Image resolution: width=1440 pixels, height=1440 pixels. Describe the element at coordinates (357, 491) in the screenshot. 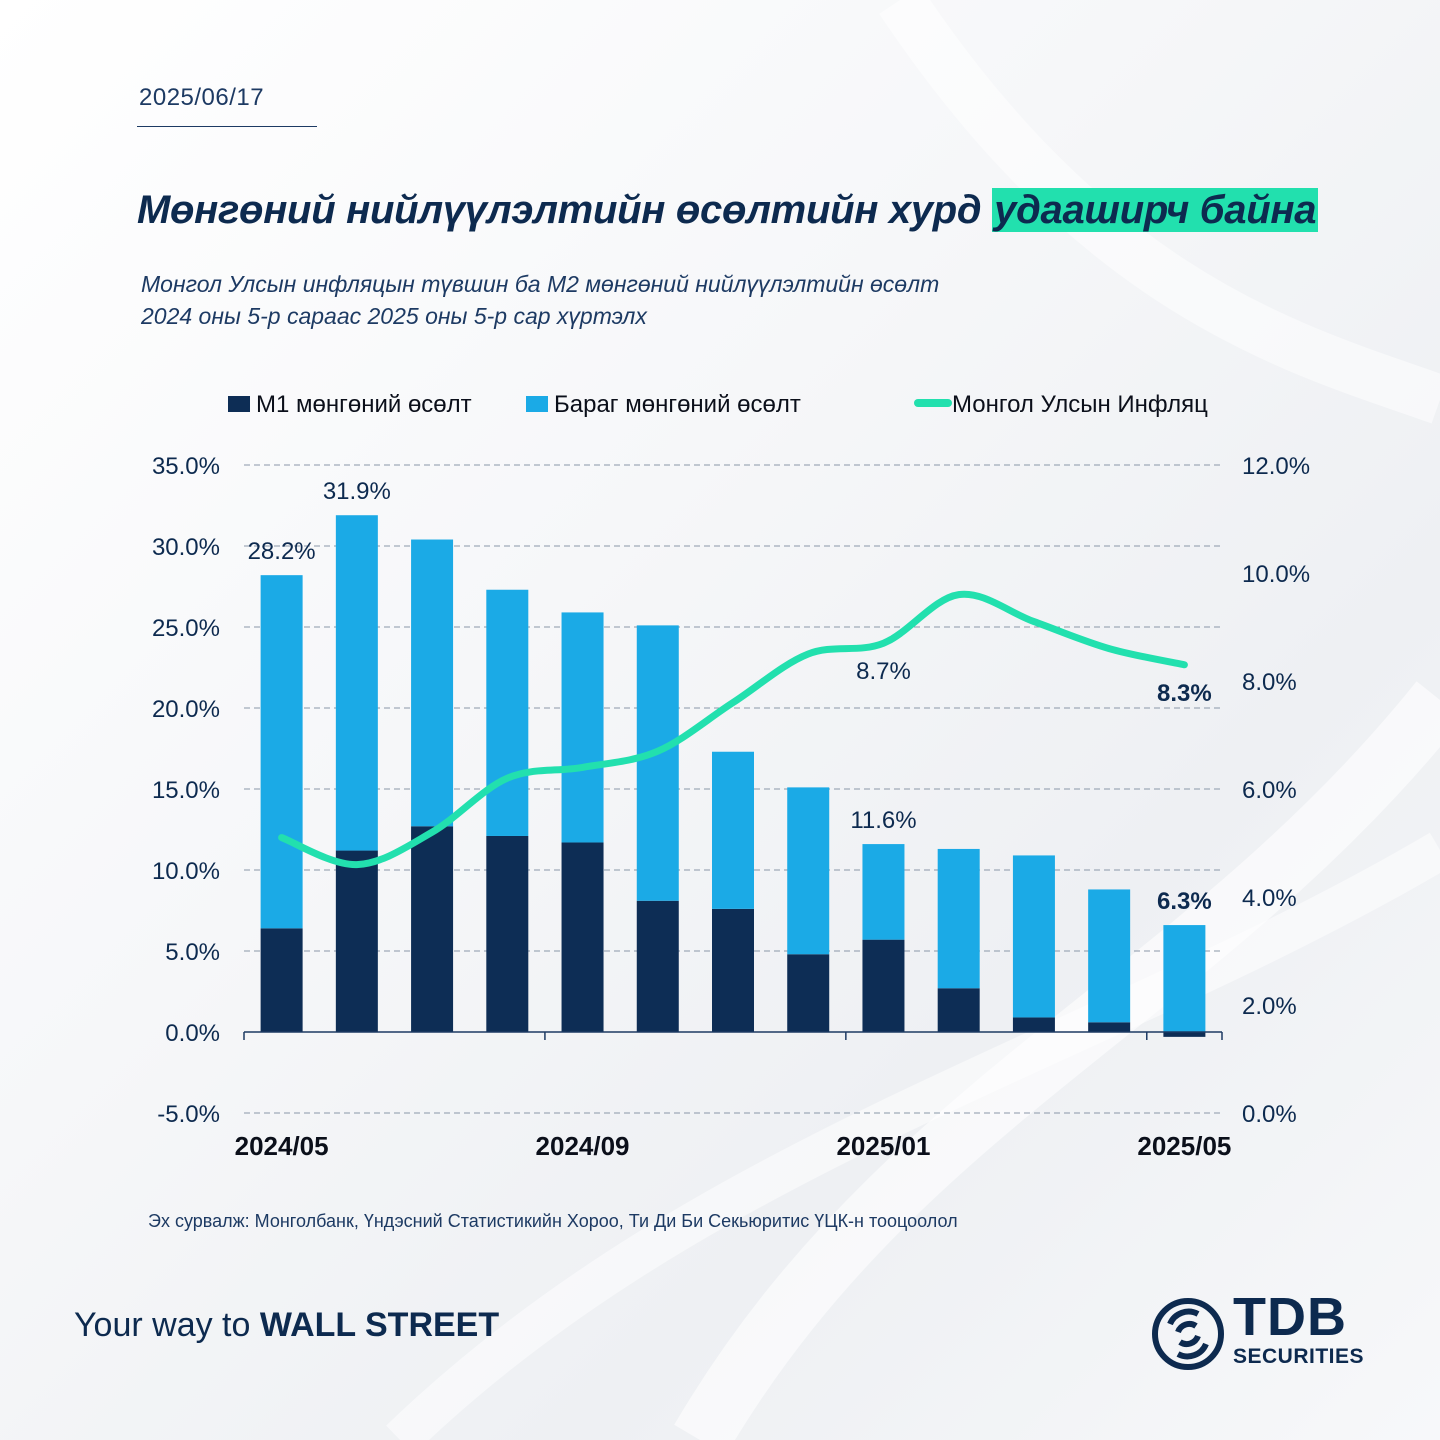

I see `bar-total-label: 31.9%` at that location.